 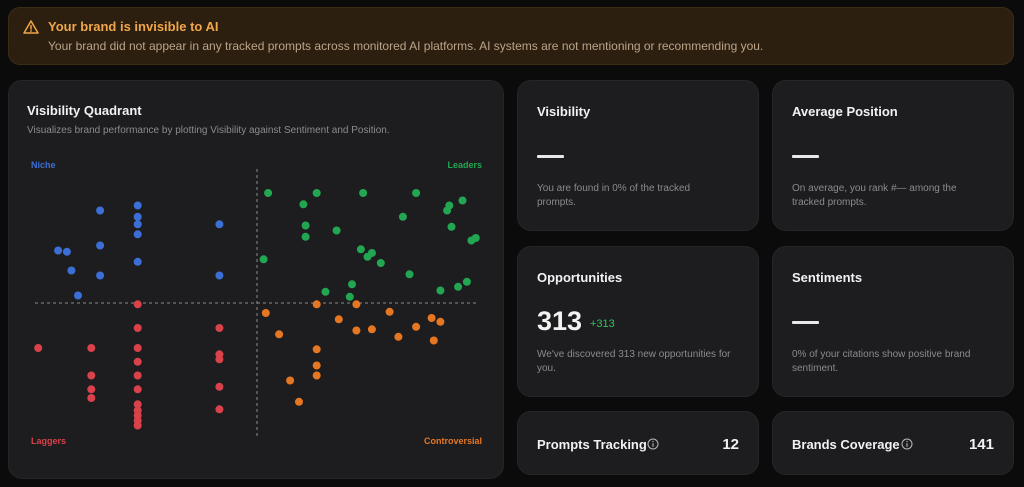 What do you see at coordinates (564, 111) in the screenshot?
I see `visibility-title: Visibility` at bounding box center [564, 111].